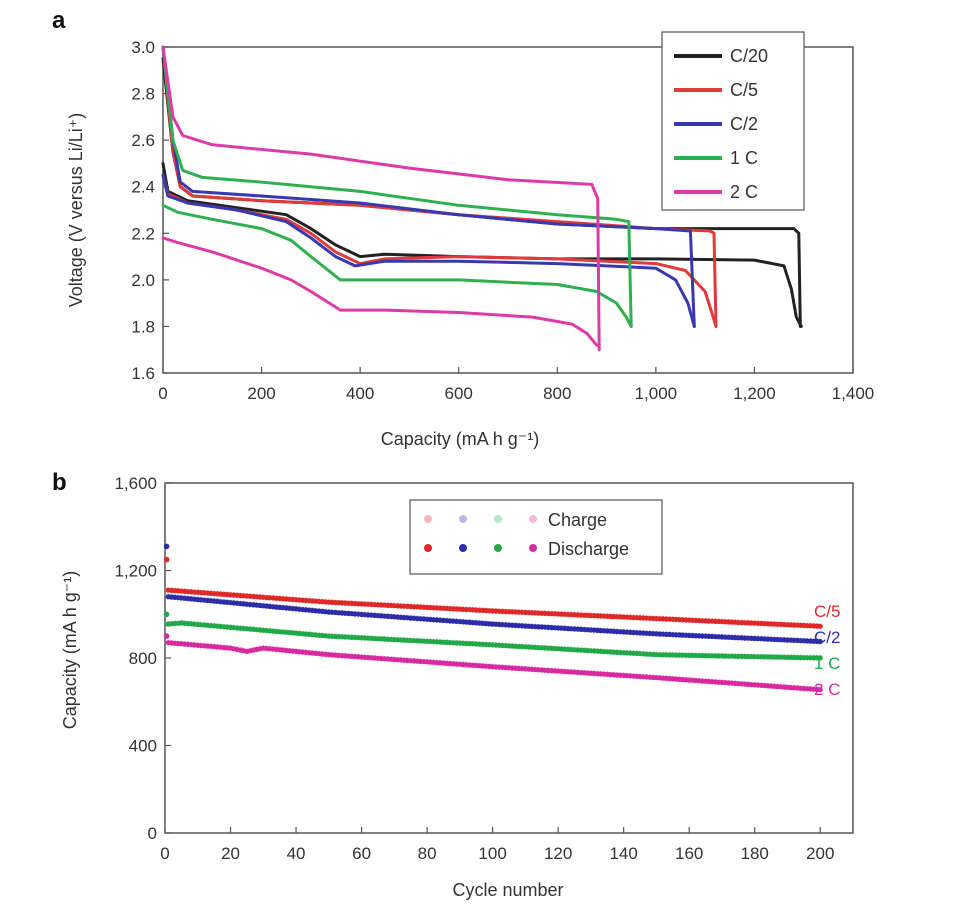 The width and height of the screenshot is (980, 917). I want to click on y-tick-label-b: 1,600, so click(135, 483).